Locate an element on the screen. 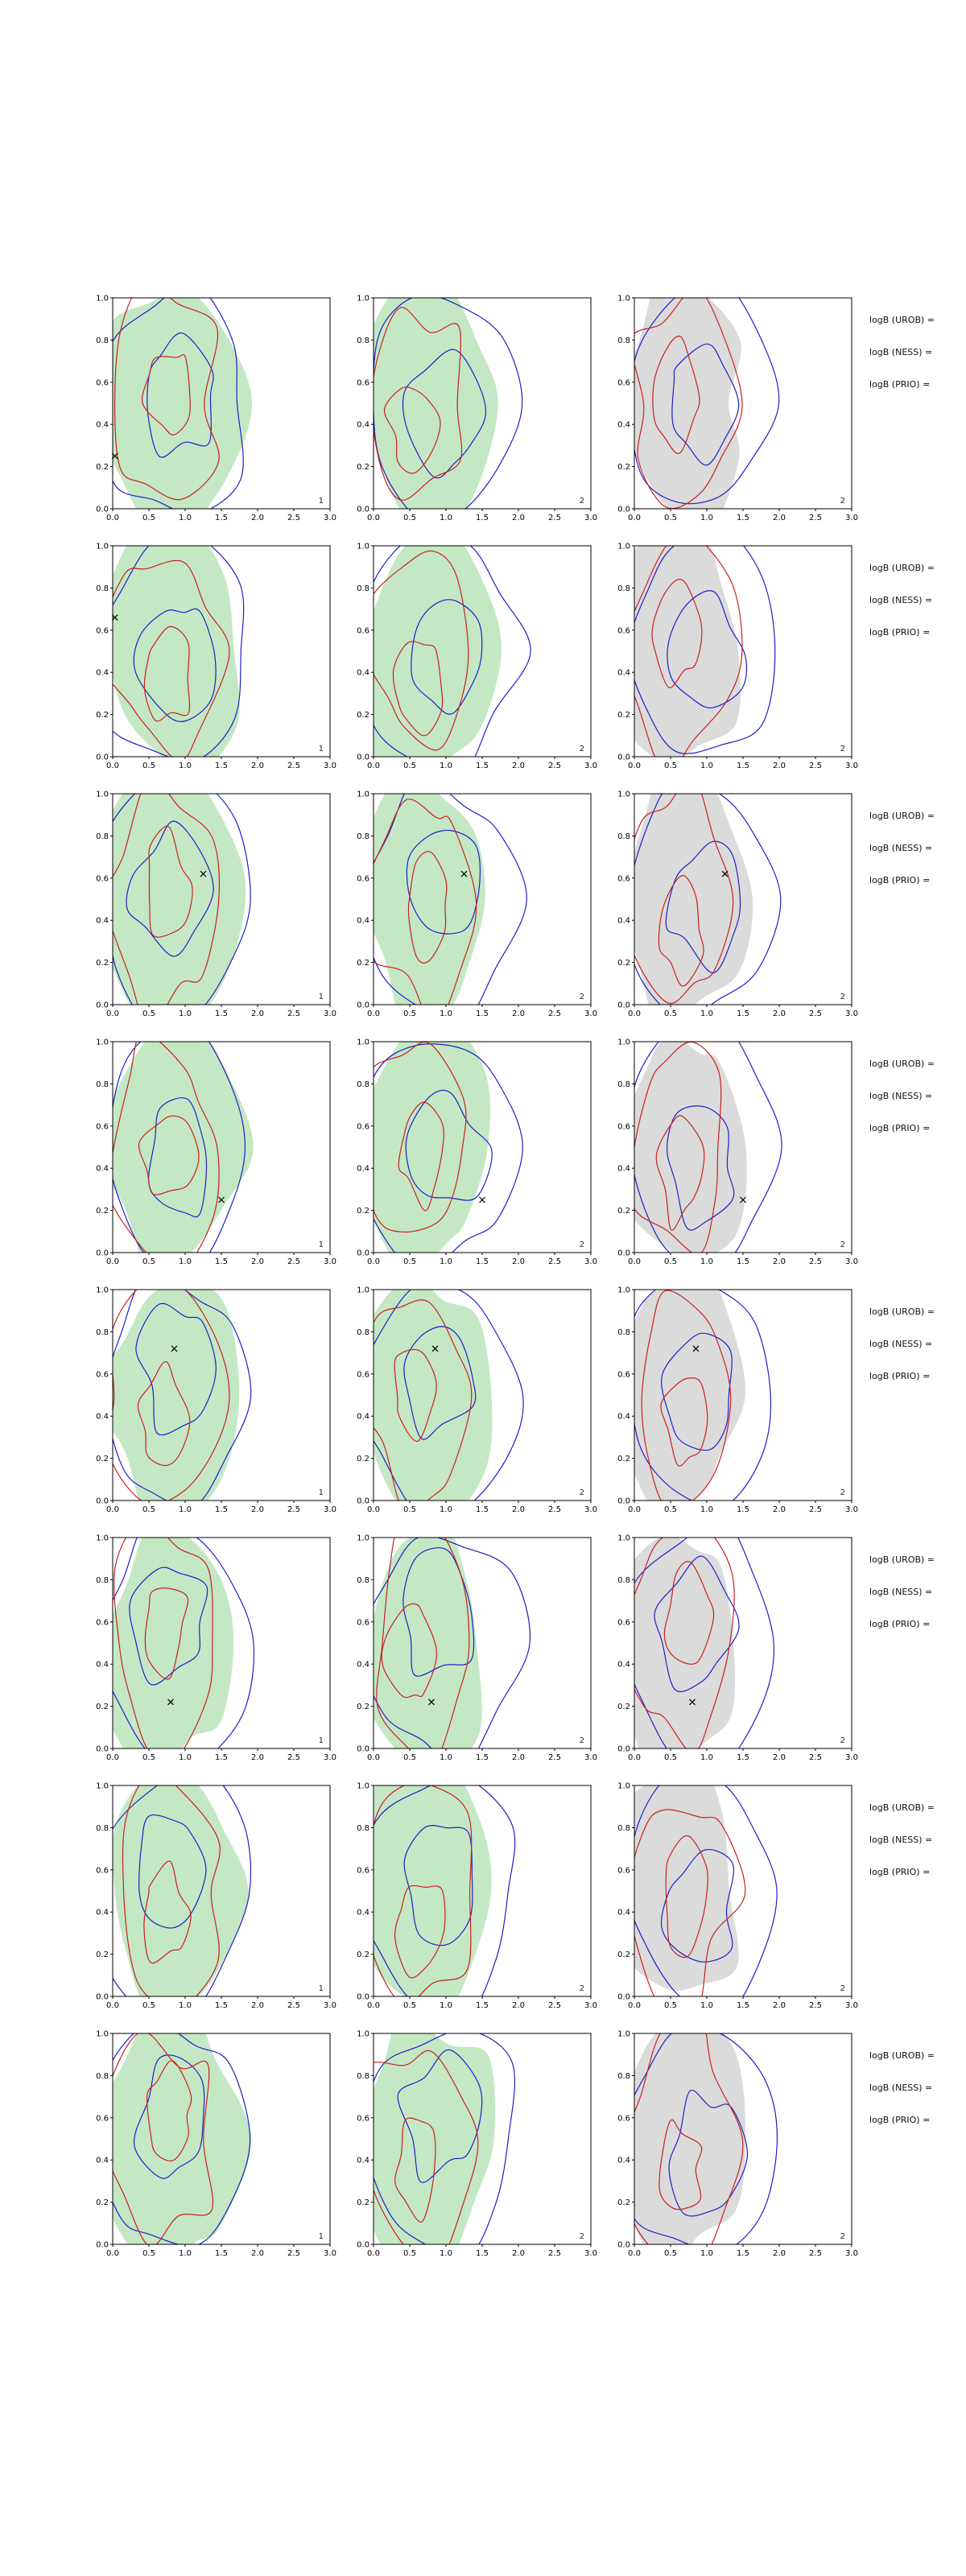 The image size is (966, 2576). logb-annotation-line: logB (UROB) = is located at coordinates (902, 1559).